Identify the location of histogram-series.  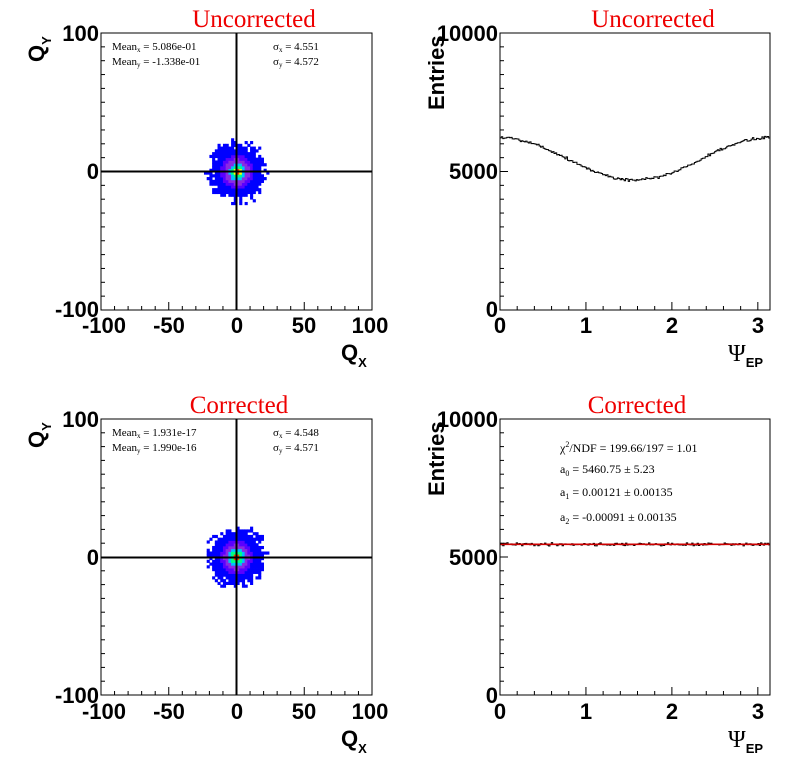
(635, 544).